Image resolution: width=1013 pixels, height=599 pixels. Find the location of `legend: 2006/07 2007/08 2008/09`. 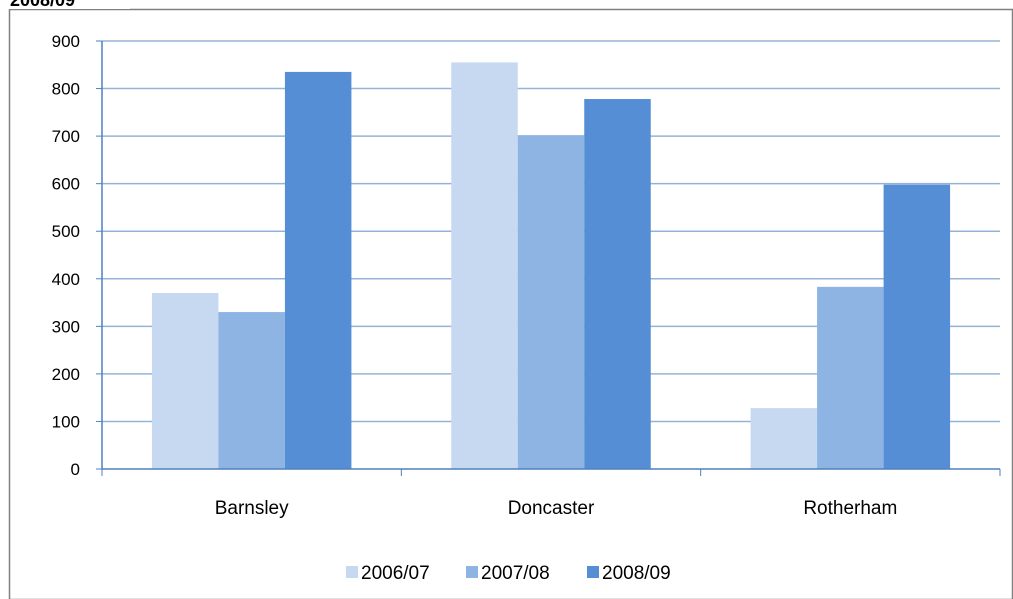

legend: 2006/07 2007/08 2008/09 is located at coordinates (508, 573).